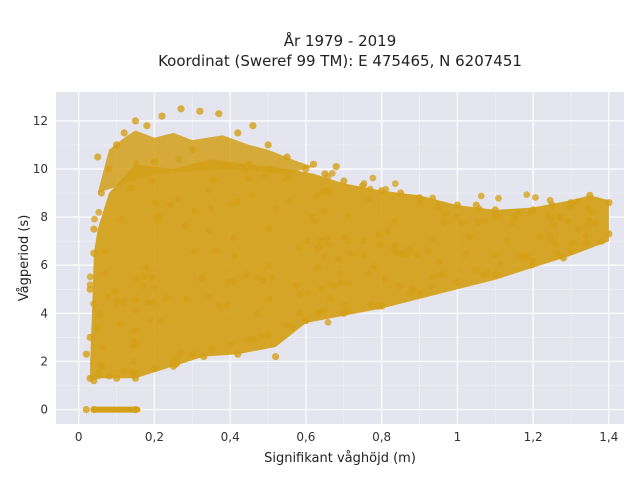  Describe the element at coordinates (79, 437) in the screenshot. I see `x-tick-label: 0` at that location.